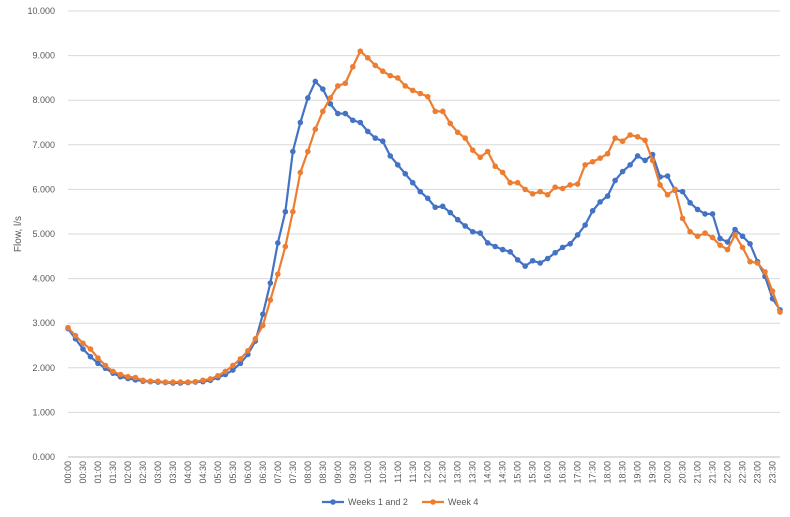  Describe the element at coordinates (398, 472) in the screenshot. I see `x-tick-label: 11:00` at that location.